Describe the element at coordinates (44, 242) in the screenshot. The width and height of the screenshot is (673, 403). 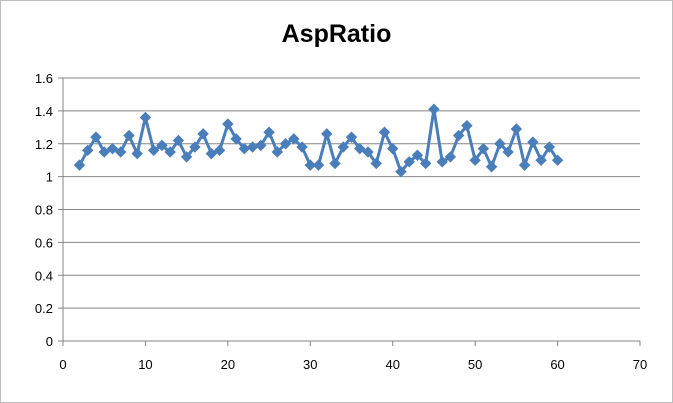
I see `y-tick-label: 0.6` at that location.